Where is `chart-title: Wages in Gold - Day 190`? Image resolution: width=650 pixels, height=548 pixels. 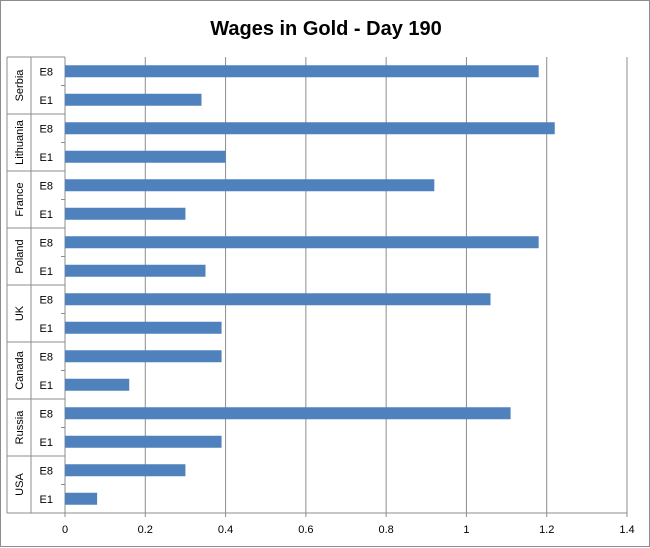 chart-title: Wages in Gold - Day 190 is located at coordinates (326, 29).